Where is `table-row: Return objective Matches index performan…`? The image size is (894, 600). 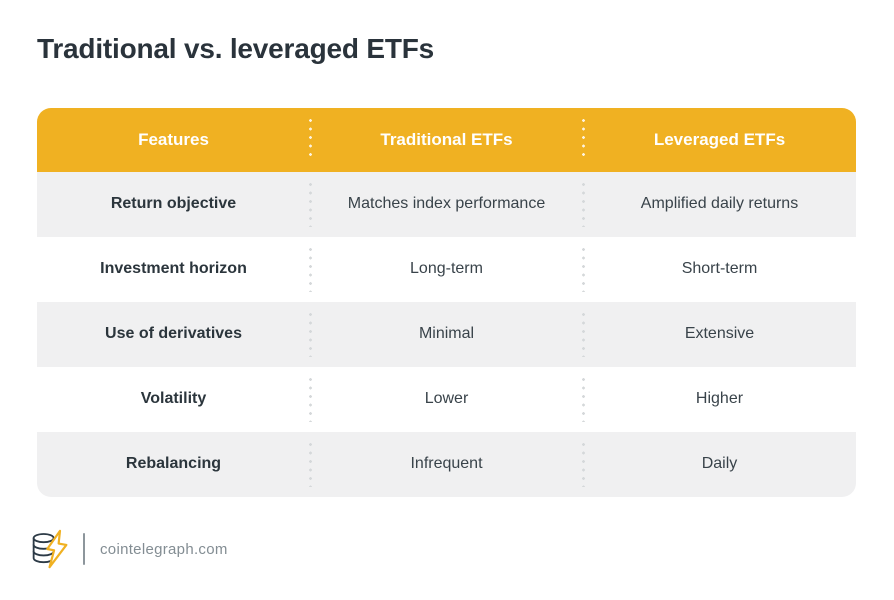
table-row: Return objective Matches index performan… is located at coordinates (446, 204).